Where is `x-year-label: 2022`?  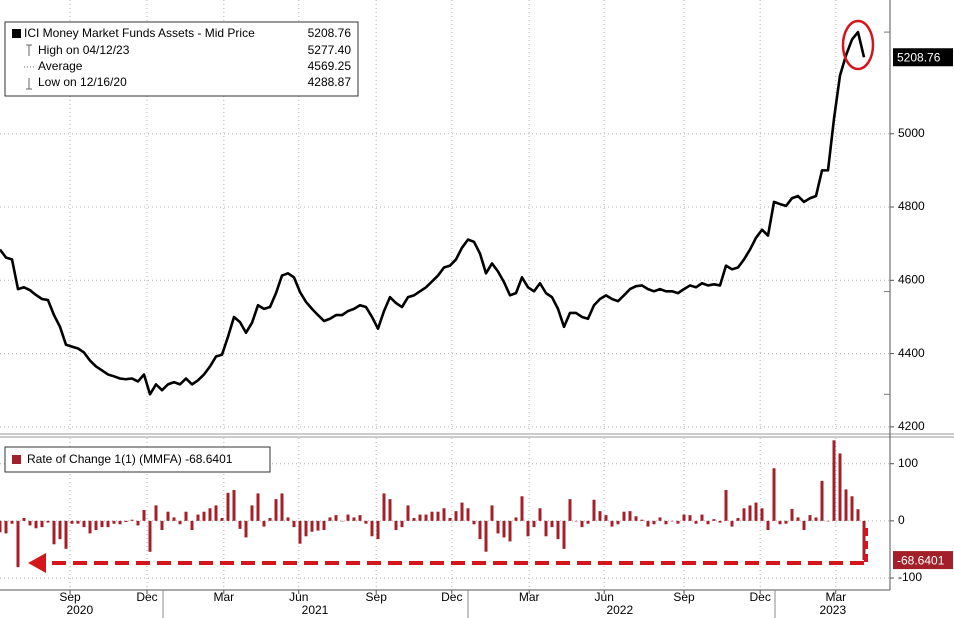 x-year-label: 2022 is located at coordinates (619, 610).